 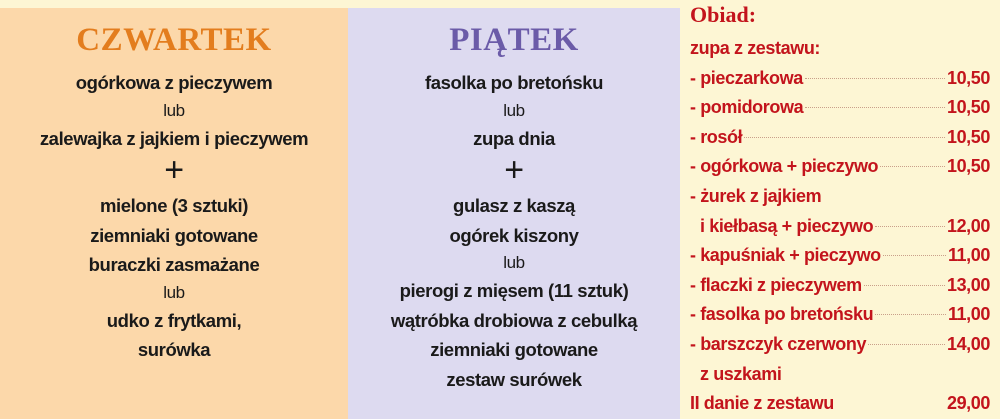 I want to click on price-row: i kiełbasą + pieczywo 12,00, so click(x=840, y=227).